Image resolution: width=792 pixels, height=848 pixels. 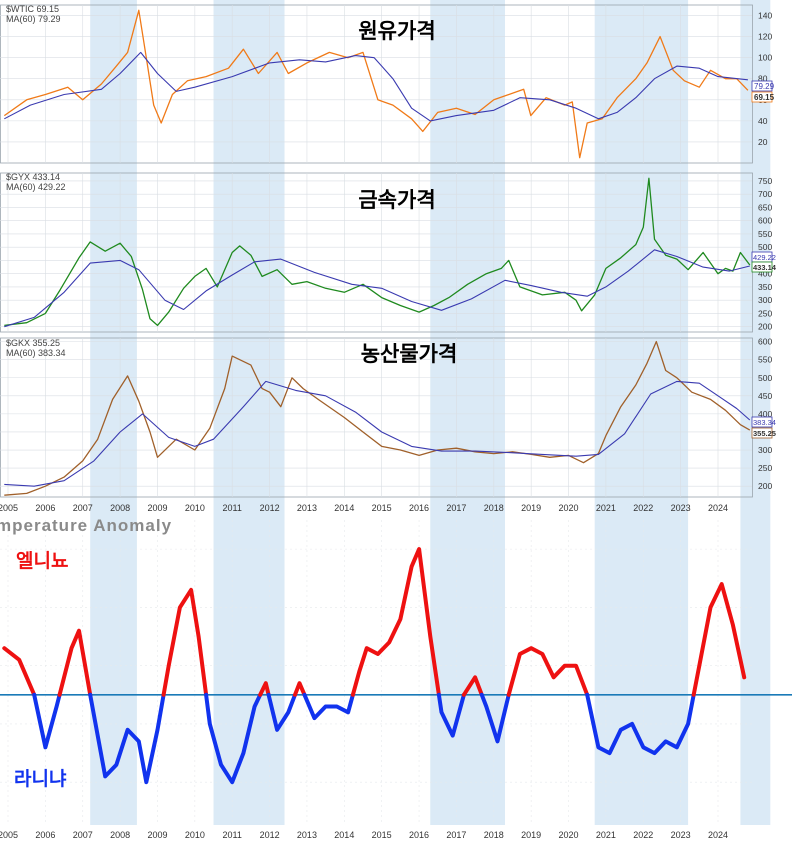 I want to click on metal-legend-price: $GYX 433.14, so click(x=33, y=177).